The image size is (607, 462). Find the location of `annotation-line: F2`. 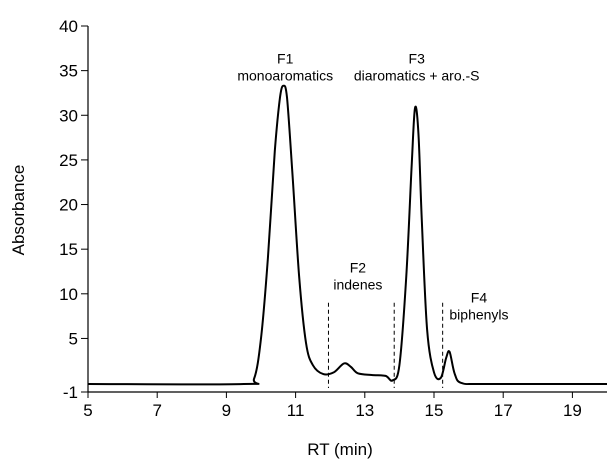

annotation-line: F2 is located at coordinates (358, 267).